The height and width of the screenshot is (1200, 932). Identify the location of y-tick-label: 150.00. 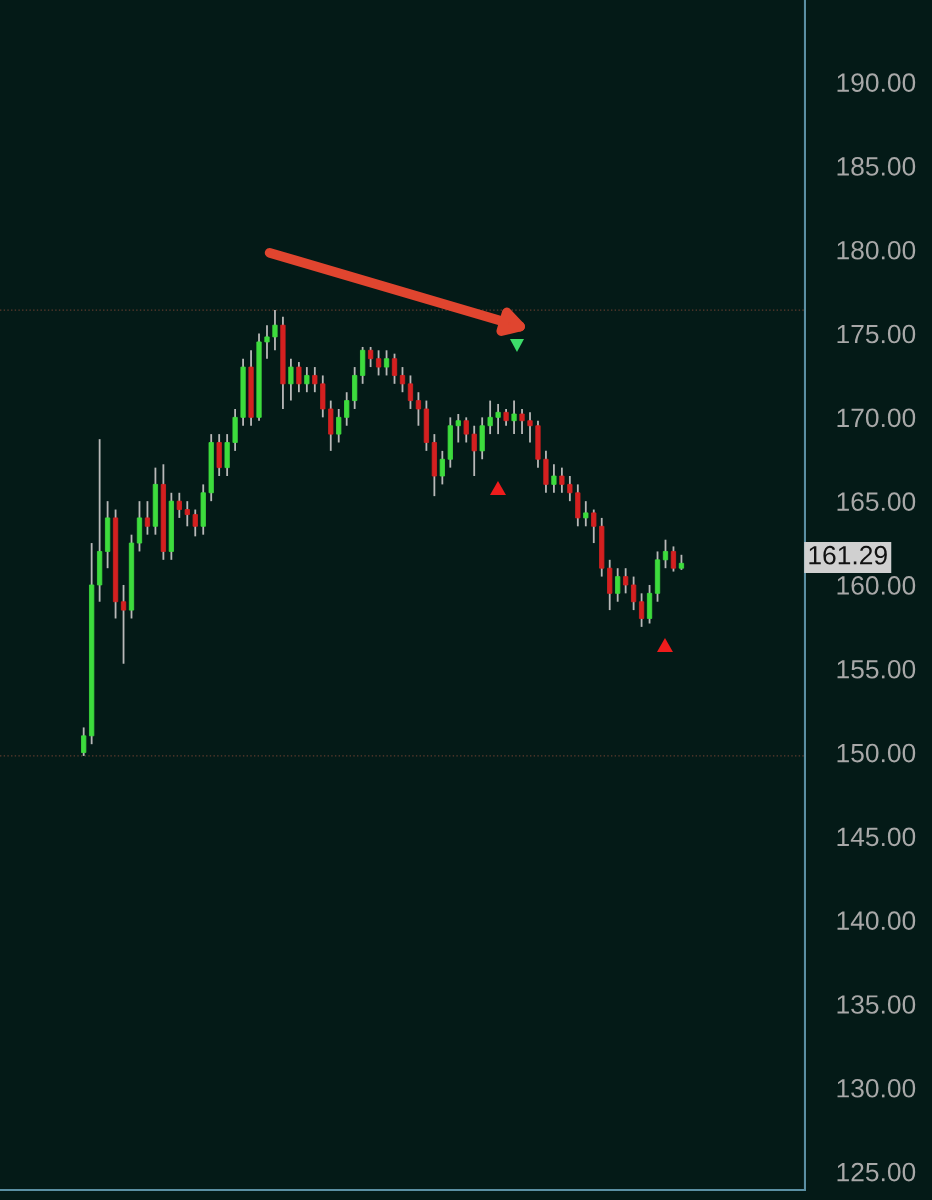
(876, 753).